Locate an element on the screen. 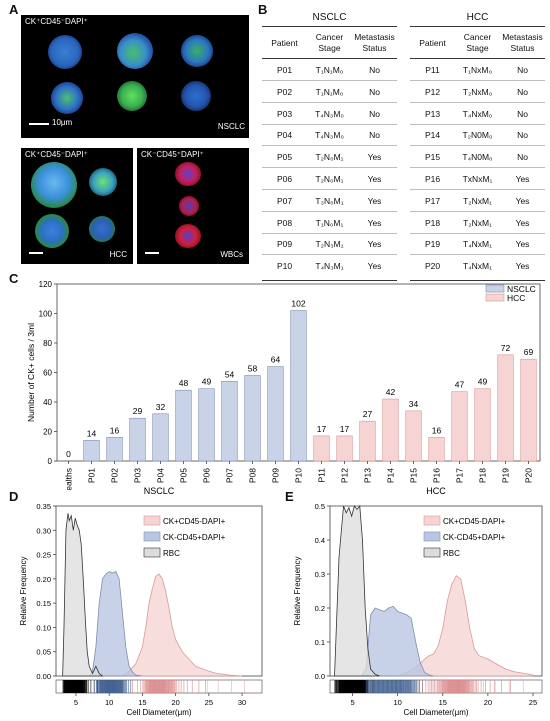  micrograph-wbc-label: CK⁻CD45⁺DAPI⁺ is located at coordinates (172, 154).